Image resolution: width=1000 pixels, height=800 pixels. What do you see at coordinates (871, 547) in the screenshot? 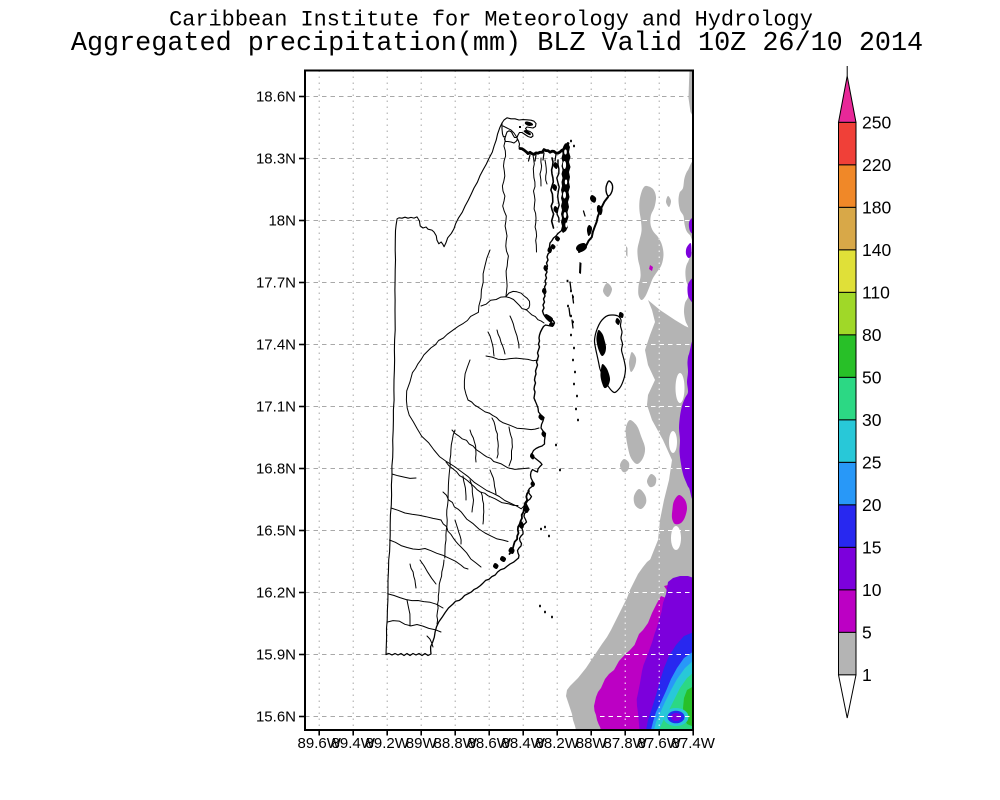
I see `svg-text: 15` at bounding box center [871, 547].